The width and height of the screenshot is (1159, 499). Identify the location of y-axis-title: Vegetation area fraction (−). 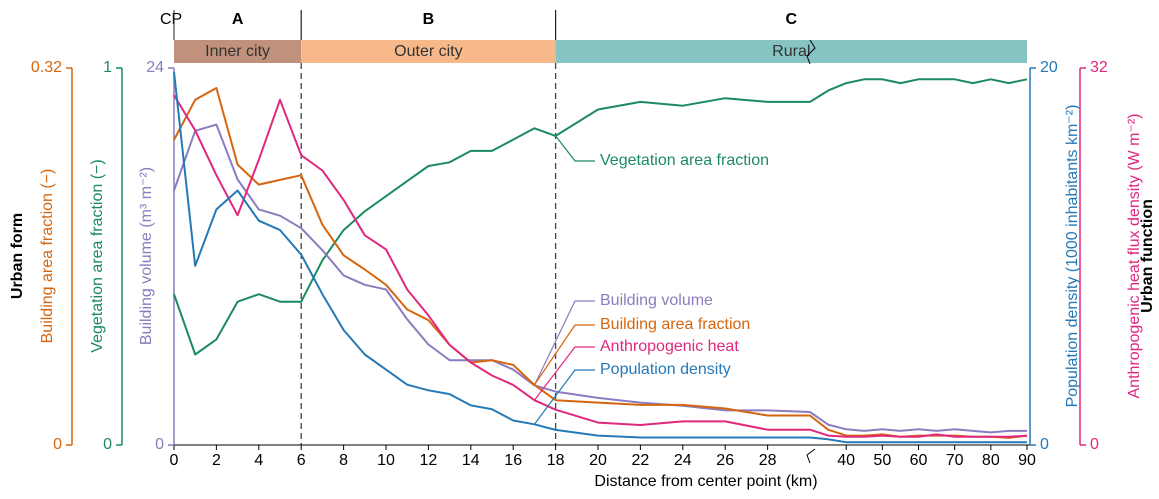
(97, 255).